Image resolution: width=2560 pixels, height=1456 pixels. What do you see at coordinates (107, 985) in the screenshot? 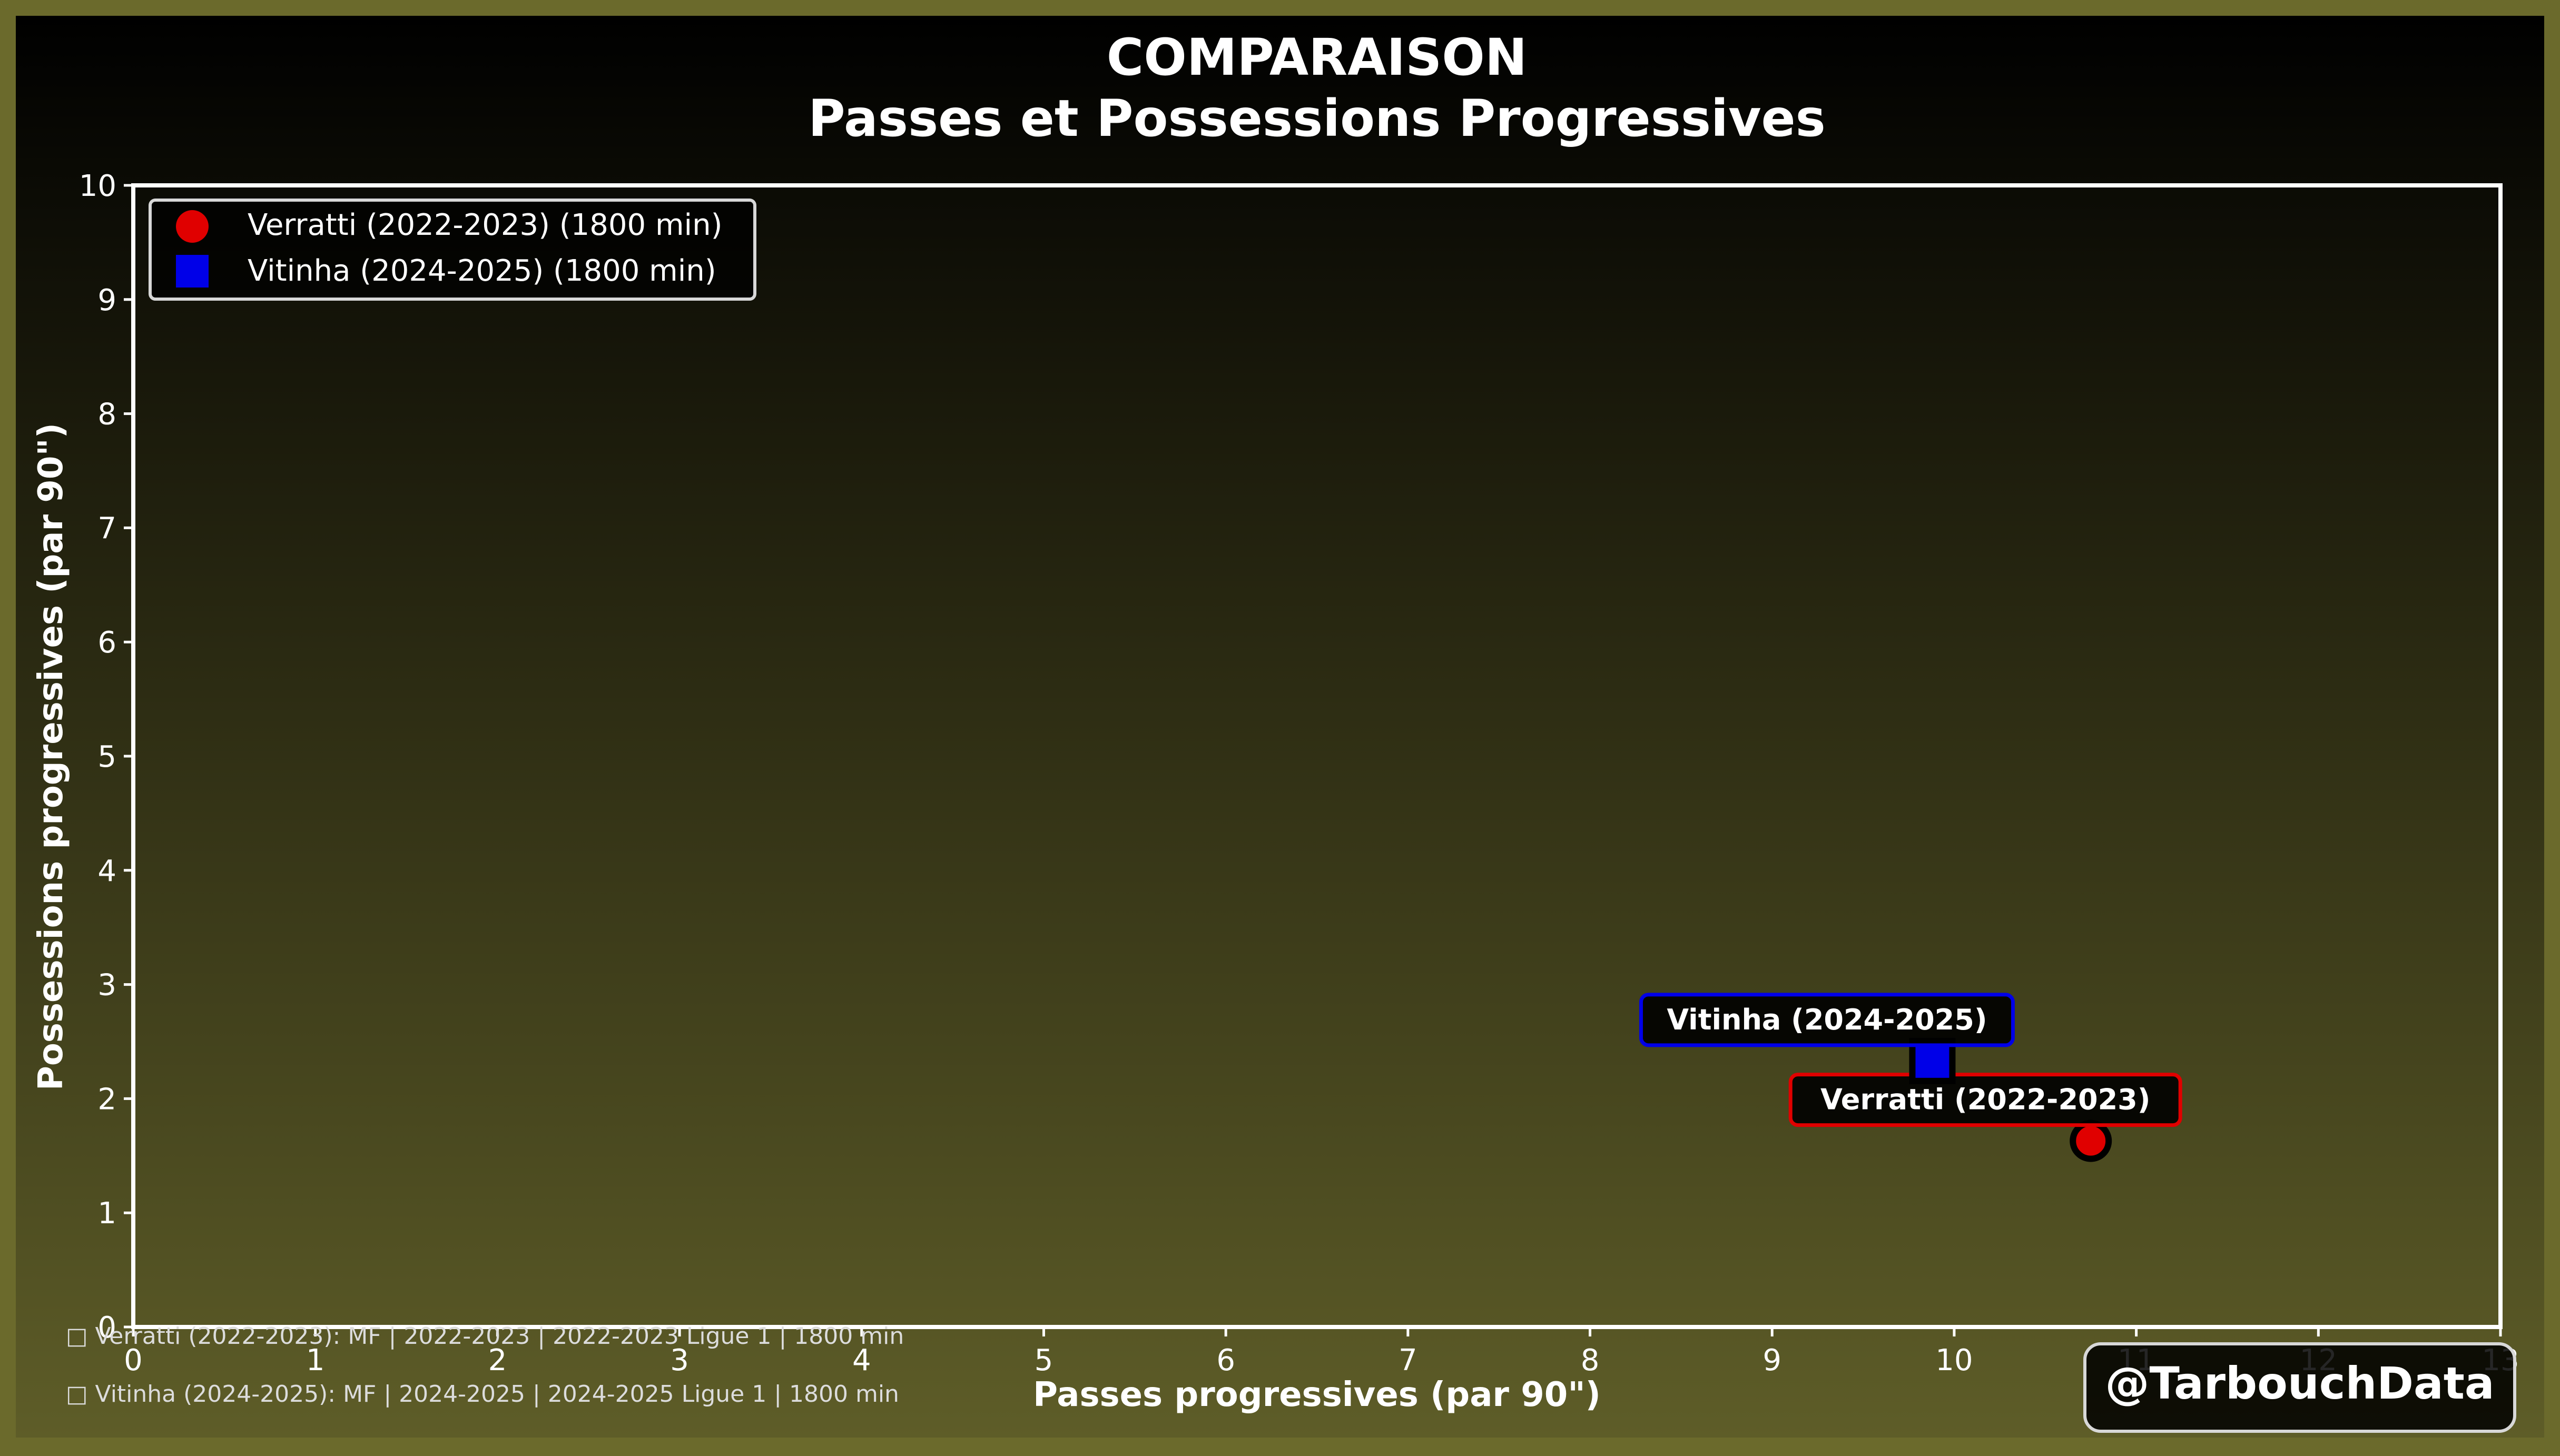
I see `y-tick-label: 3` at bounding box center [107, 985].